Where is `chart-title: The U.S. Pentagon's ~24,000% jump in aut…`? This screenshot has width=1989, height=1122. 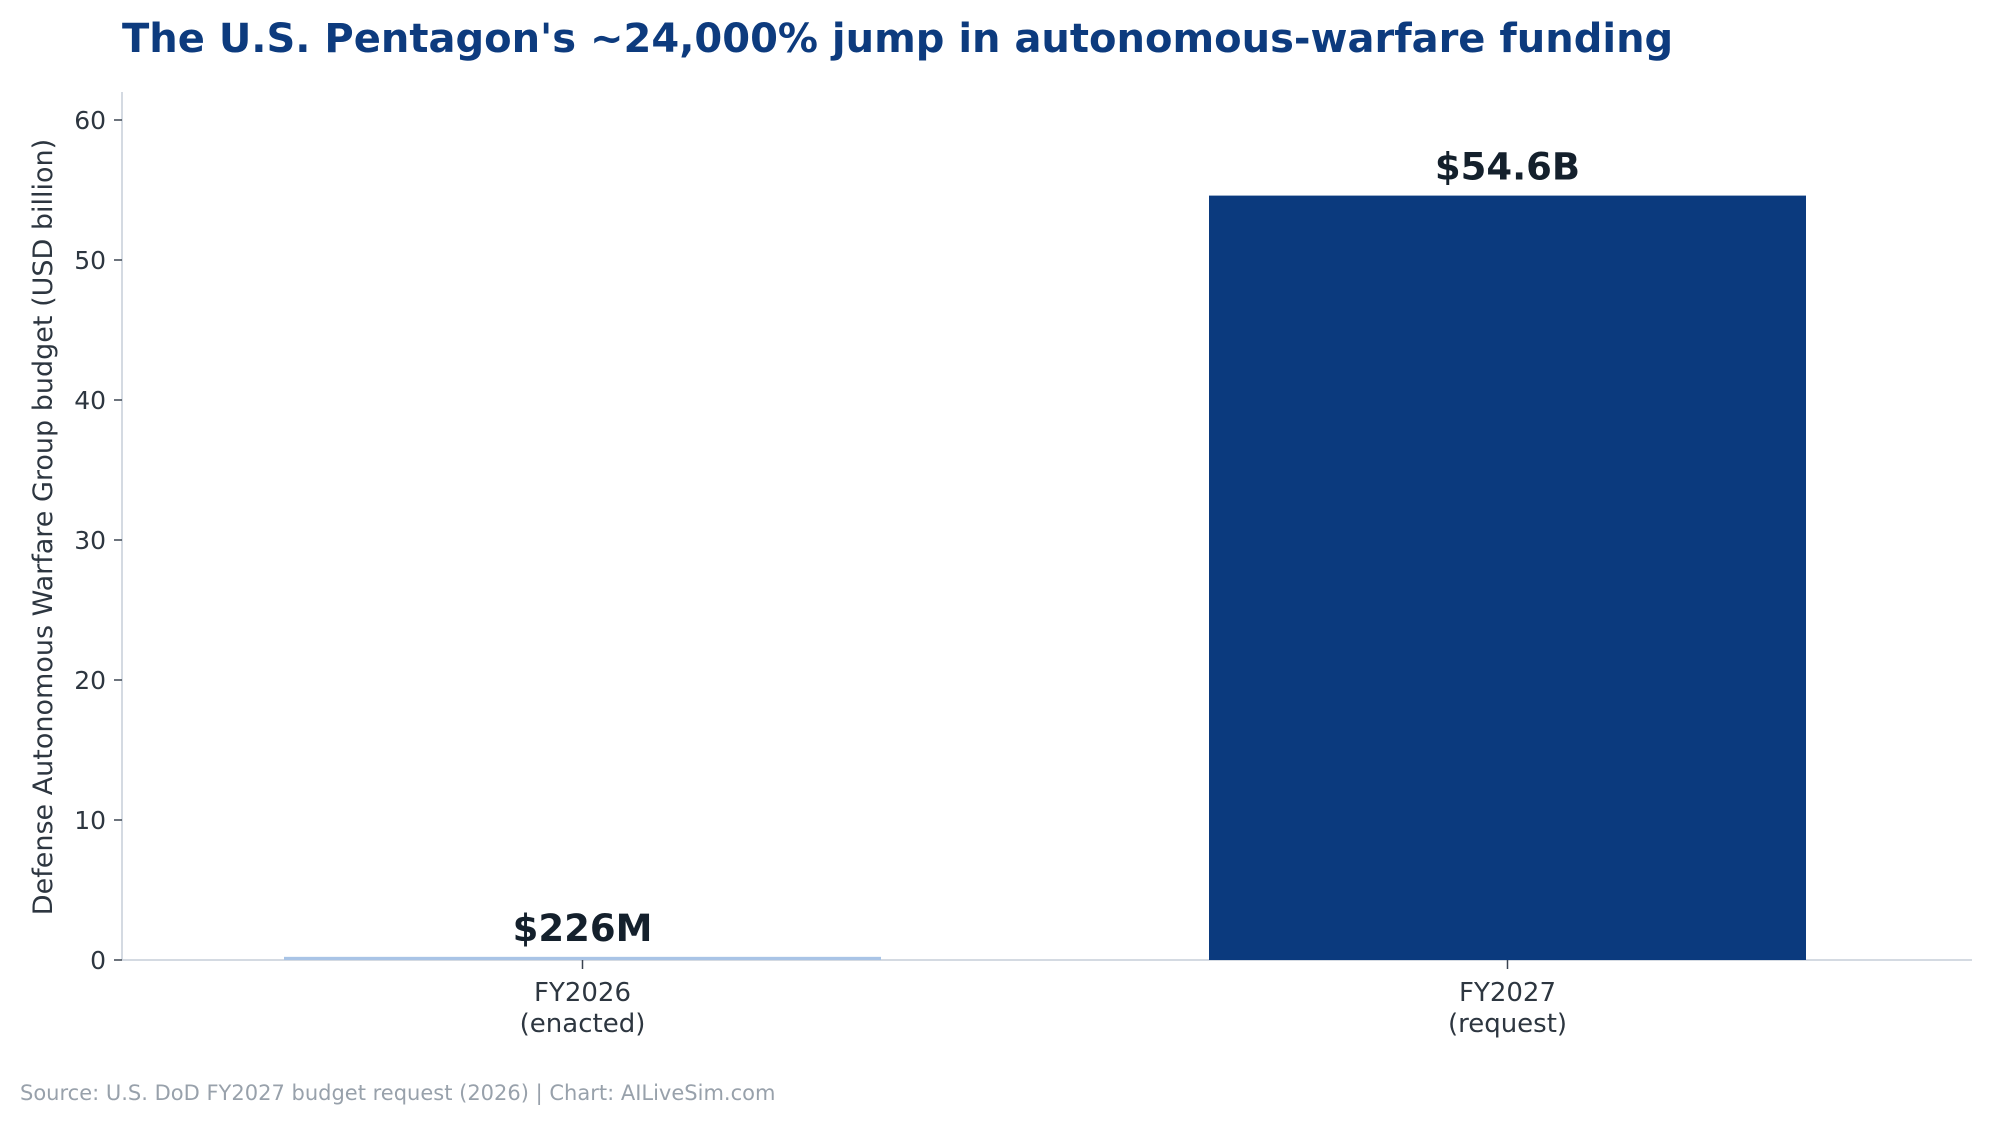
chart-title: The U.S. Pentagon's ~24,000% jump in aut… is located at coordinates (897, 39).